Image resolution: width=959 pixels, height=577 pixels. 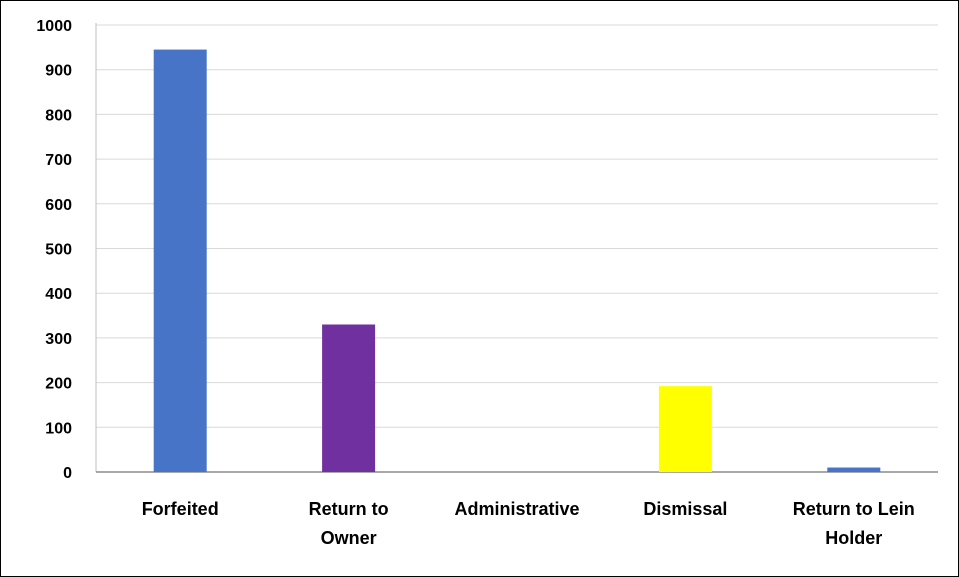 What do you see at coordinates (58, 384) in the screenshot?
I see `y-tick-label: 200` at bounding box center [58, 384].